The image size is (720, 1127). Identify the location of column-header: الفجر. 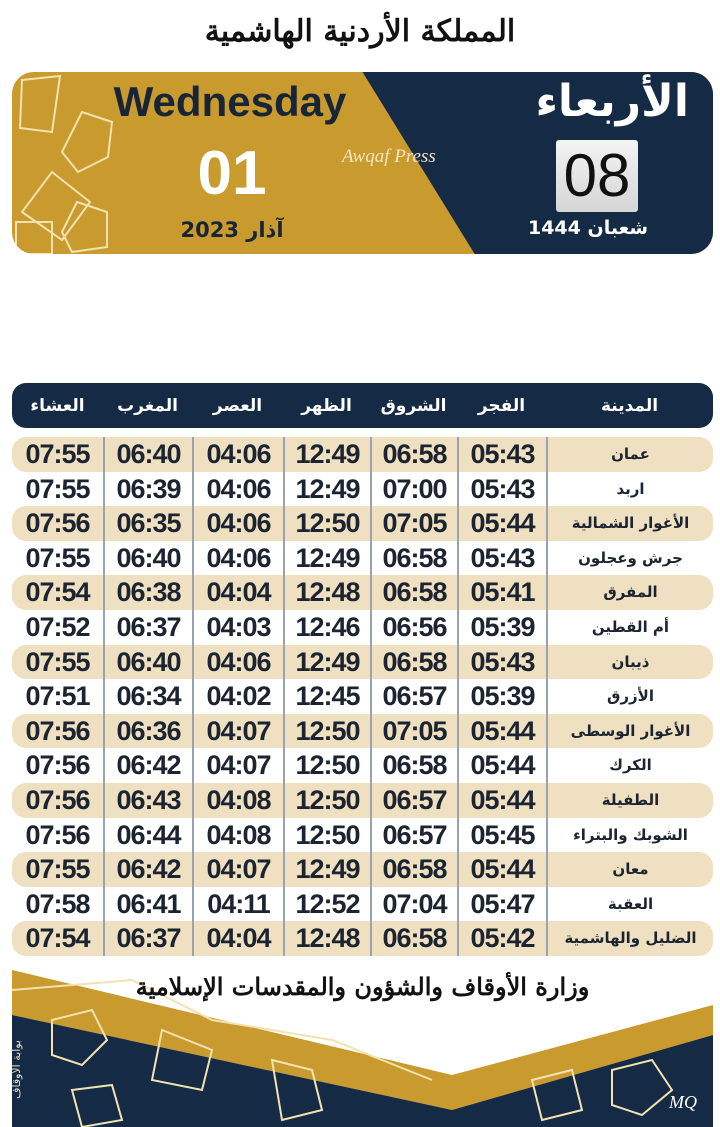
(501, 405).